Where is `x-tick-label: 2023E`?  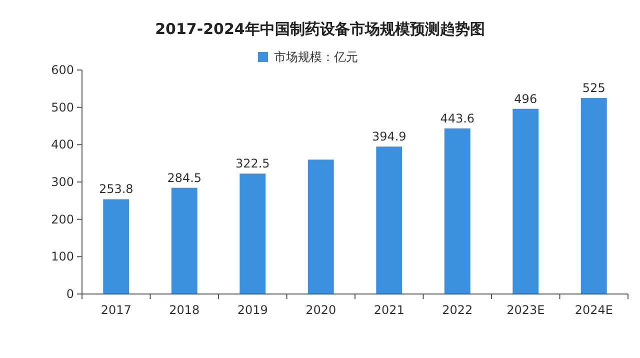
x-tick-label: 2023E is located at coordinates (525, 310).